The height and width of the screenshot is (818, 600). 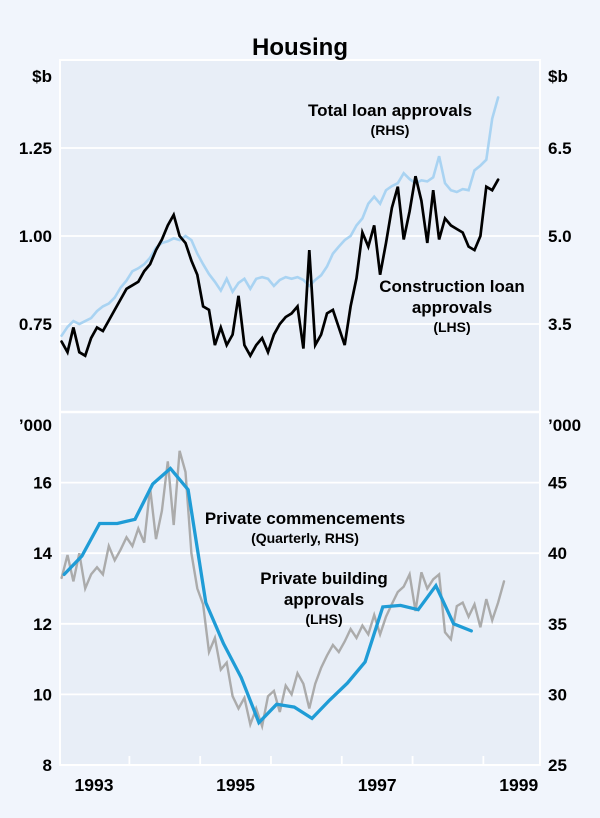 What do you see at coordinates (42, 694) in the screenshot?
I see `left-axis-tick-label: 10` at bounding box center [42, 694].